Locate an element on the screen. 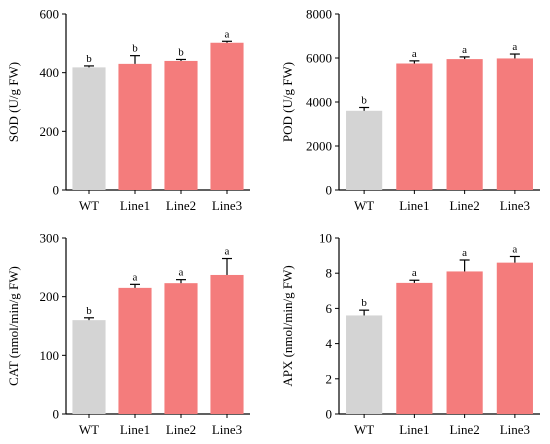 The height and width of the screenshot is (444, 550). y-tick-label: 2000 is located at coordinates (319, 146).